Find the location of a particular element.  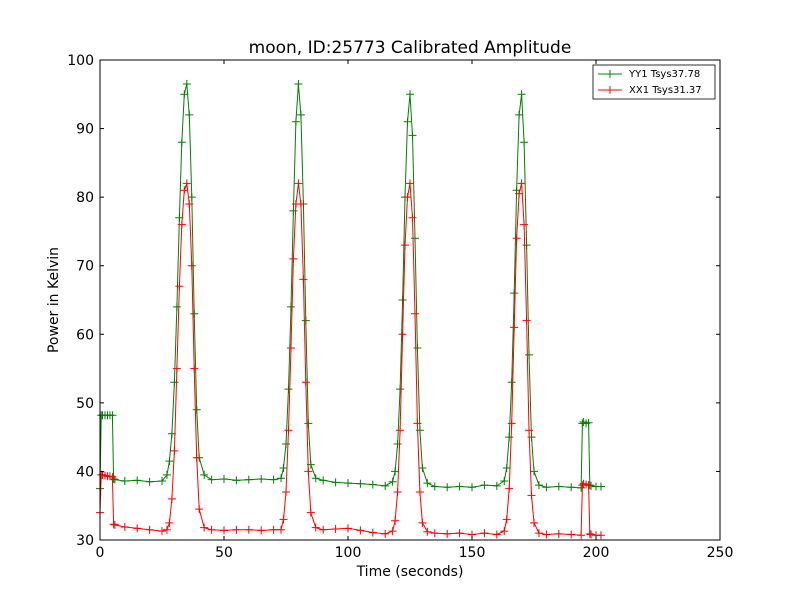

x-tick-label: 250 is located at coordinates (720, 553).